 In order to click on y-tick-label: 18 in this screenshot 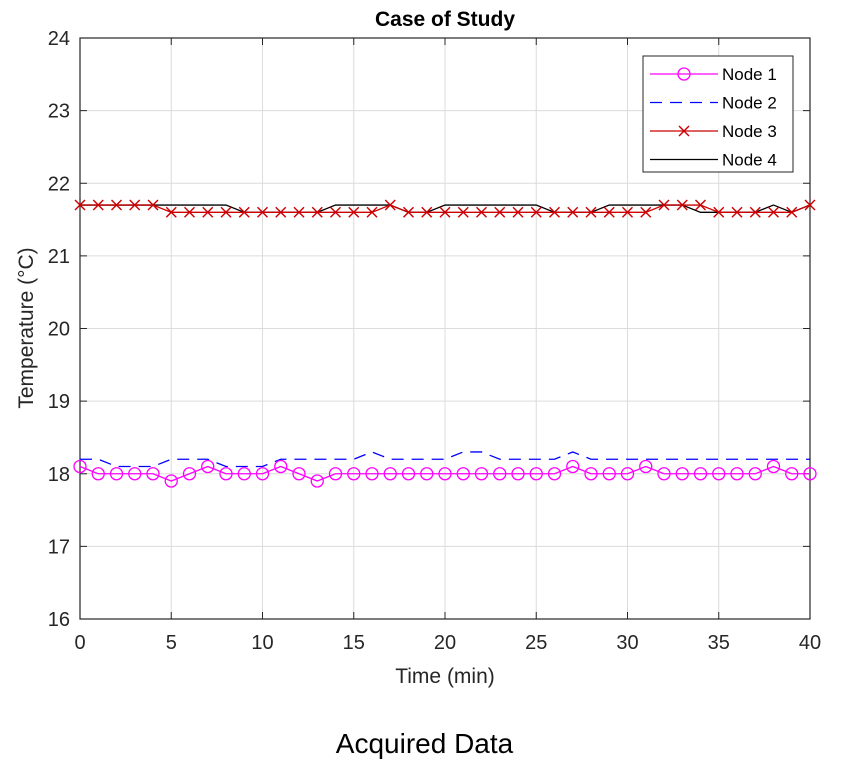, I will do `click(59, 475)`.